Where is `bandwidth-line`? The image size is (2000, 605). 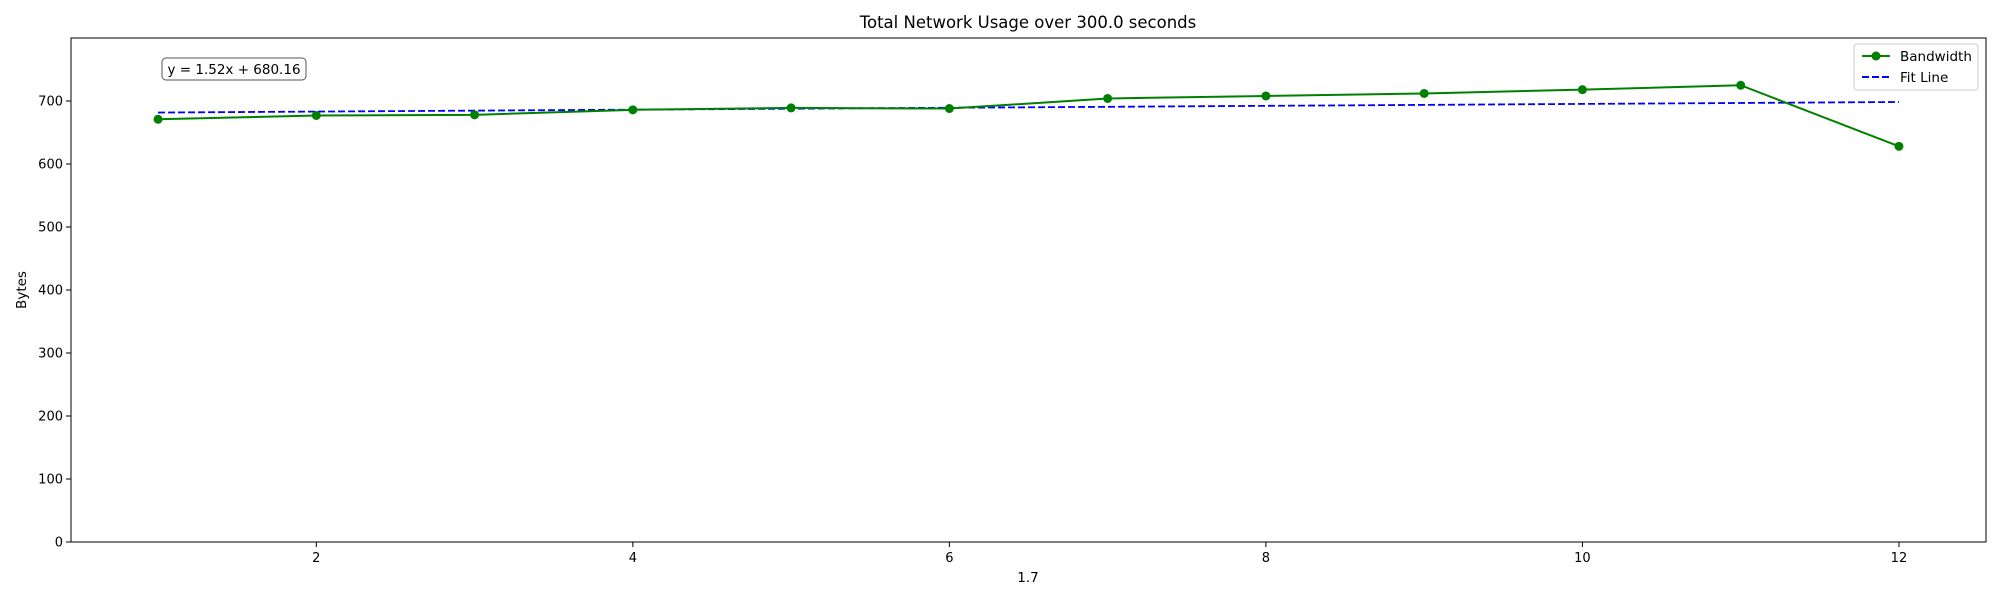
bandwidth-line is located at coordinates (1029, 116).